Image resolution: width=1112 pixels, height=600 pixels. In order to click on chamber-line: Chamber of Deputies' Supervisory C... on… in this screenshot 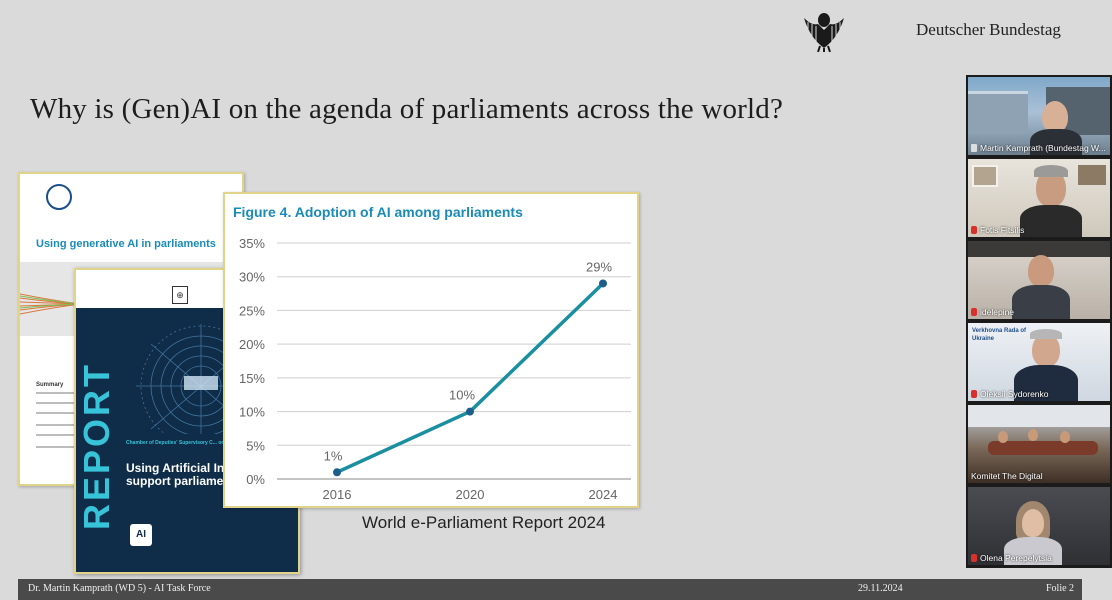, I will do `click(206, 443)`.